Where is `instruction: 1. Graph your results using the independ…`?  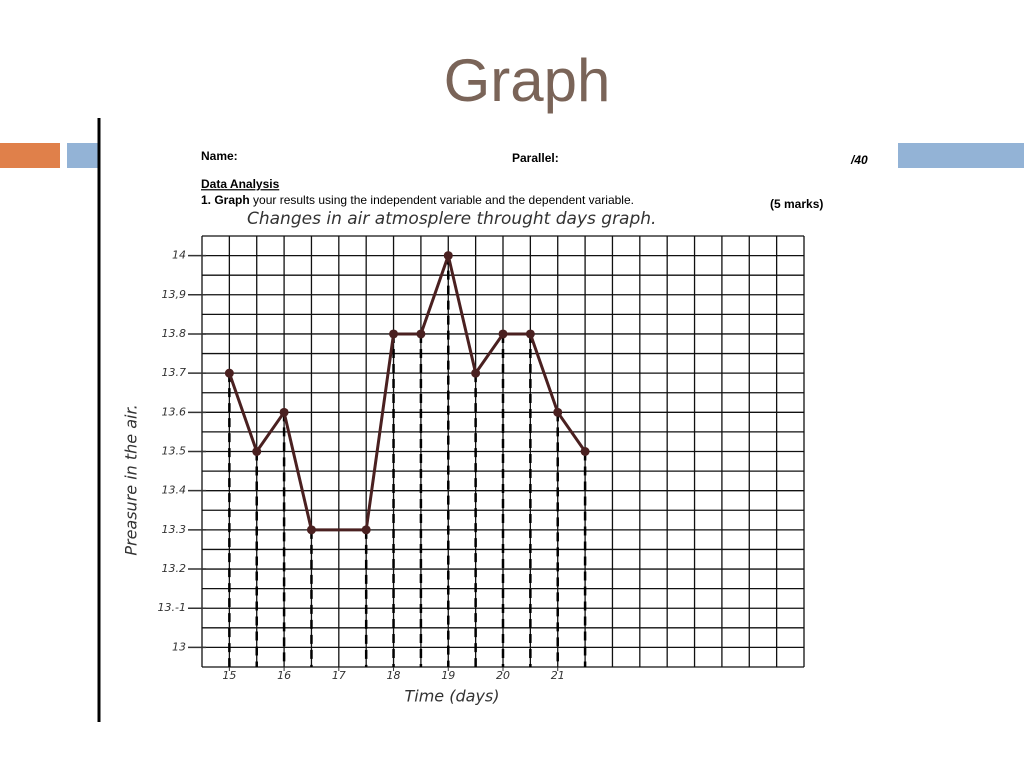
instruction: 1. Graph your results using the independ… is located at coordinates (417, 200).